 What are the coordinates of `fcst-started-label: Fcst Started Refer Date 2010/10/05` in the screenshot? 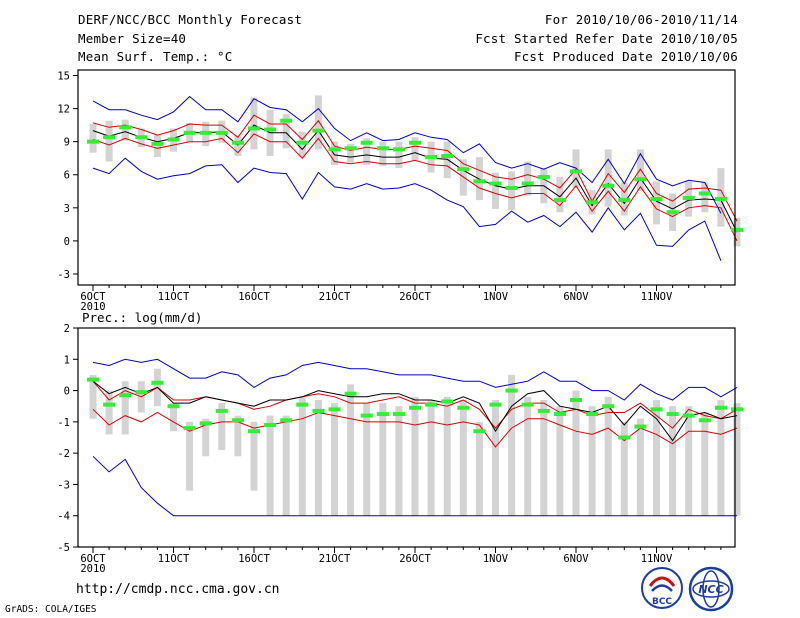 It's located at (606, 38).